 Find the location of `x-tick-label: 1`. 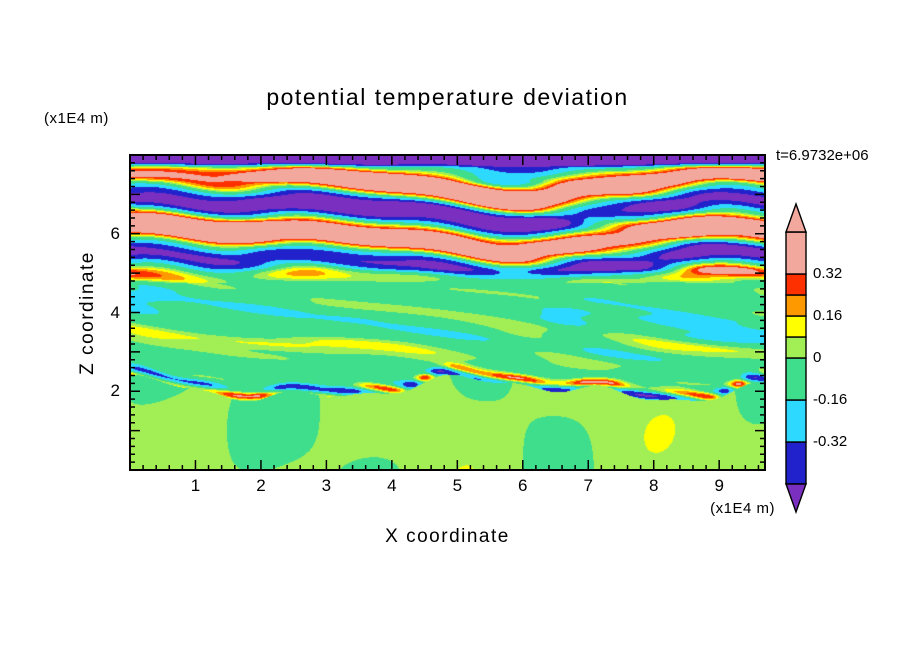

x-tick-label: 1 is located at coordinates (195, 485).